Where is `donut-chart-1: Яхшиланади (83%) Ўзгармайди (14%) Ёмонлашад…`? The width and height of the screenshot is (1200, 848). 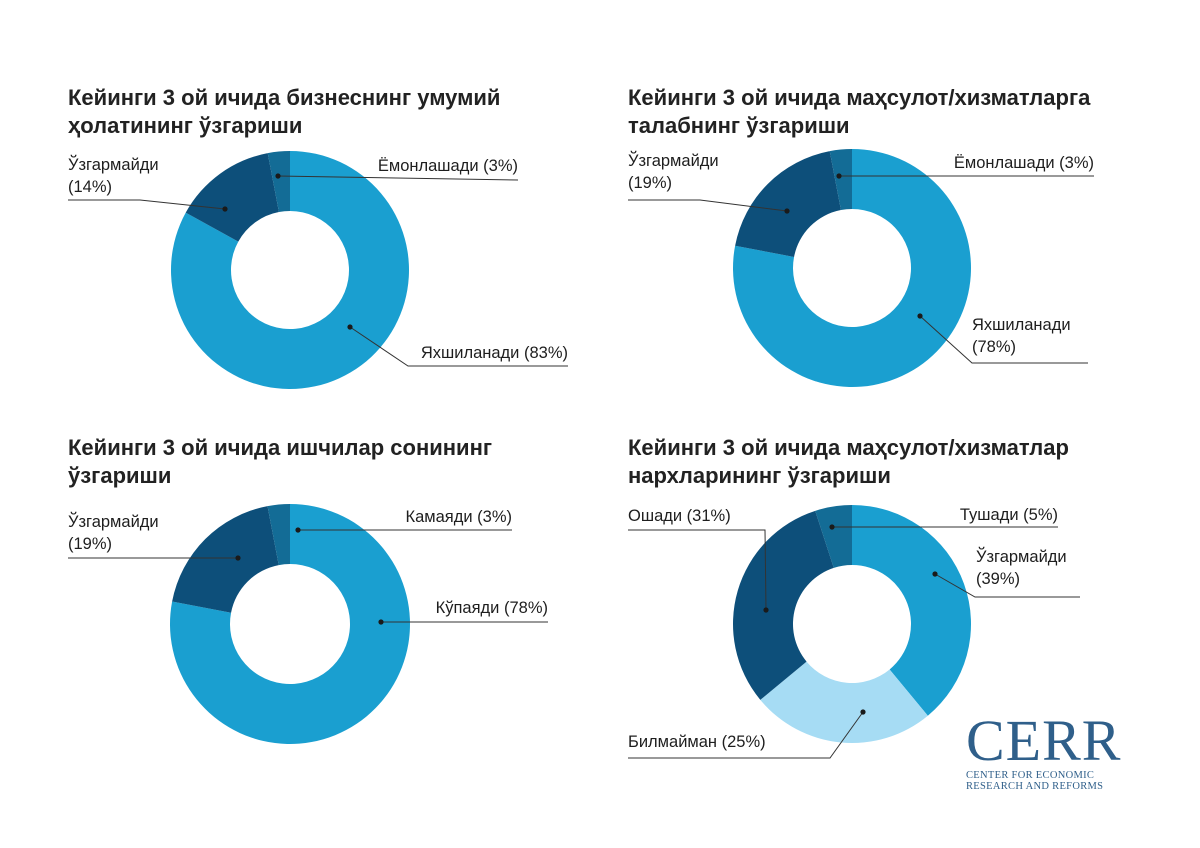
donut-chart-1: Яхшиланади (83%) Ўзгармайди (14%) Ёмонлашад… is located at coordinates (318, 270).